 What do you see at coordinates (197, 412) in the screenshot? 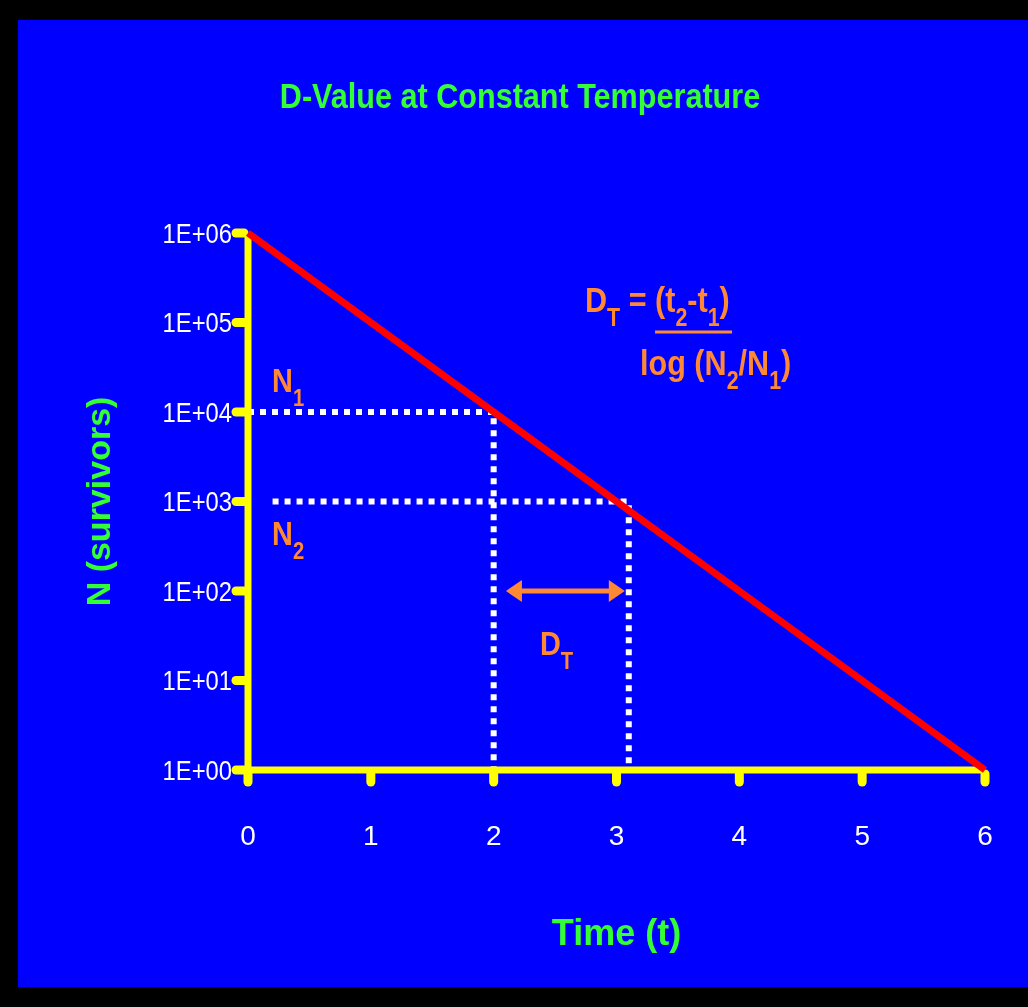
I see `y-tick-label: 1E+04` at bounding box center [197, 412].